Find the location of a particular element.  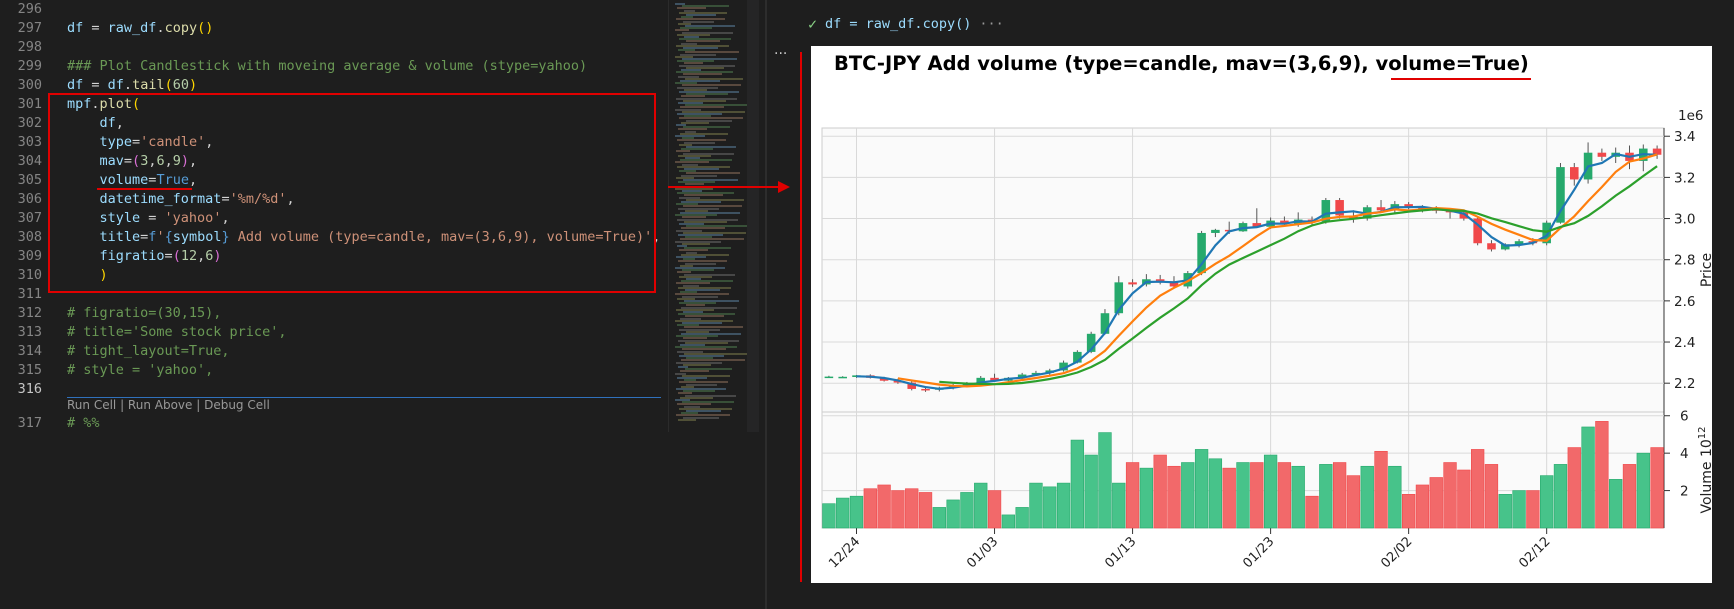

code-line: 305 volume=True, is located at coordinates (334, 180).